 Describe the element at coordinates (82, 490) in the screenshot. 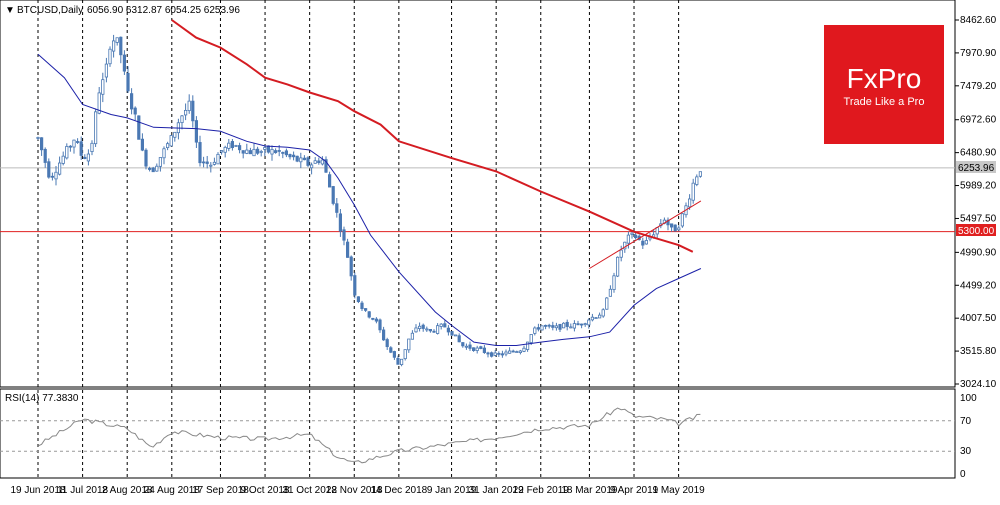

I see `x-tick-label: 11 Jul 2018` at that location.